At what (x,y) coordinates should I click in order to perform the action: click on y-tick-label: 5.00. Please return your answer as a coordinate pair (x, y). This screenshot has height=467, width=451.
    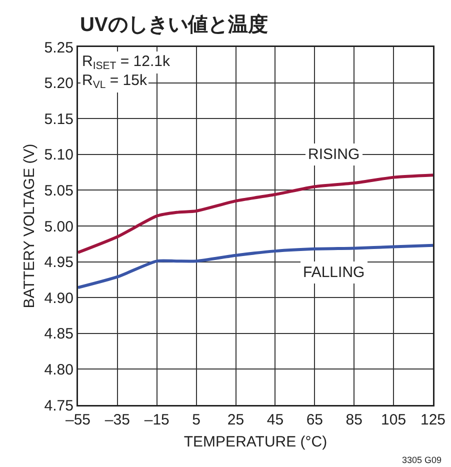
    Looking at the image, I should click on (59, 227).